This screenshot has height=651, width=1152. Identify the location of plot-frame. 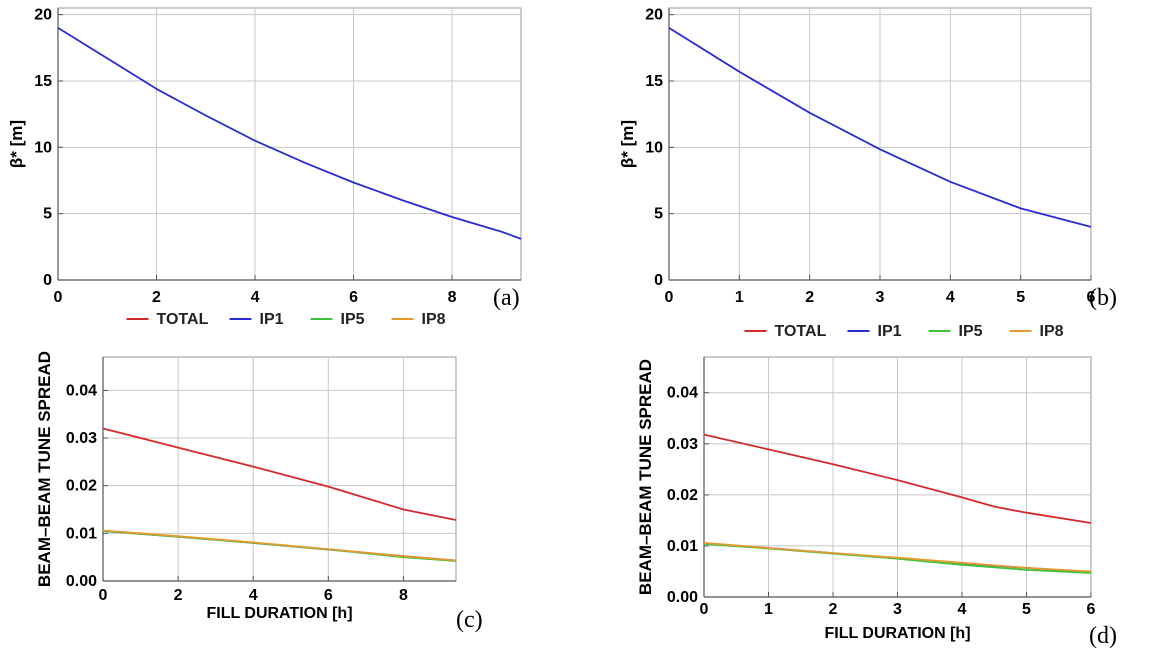
(279, 469).